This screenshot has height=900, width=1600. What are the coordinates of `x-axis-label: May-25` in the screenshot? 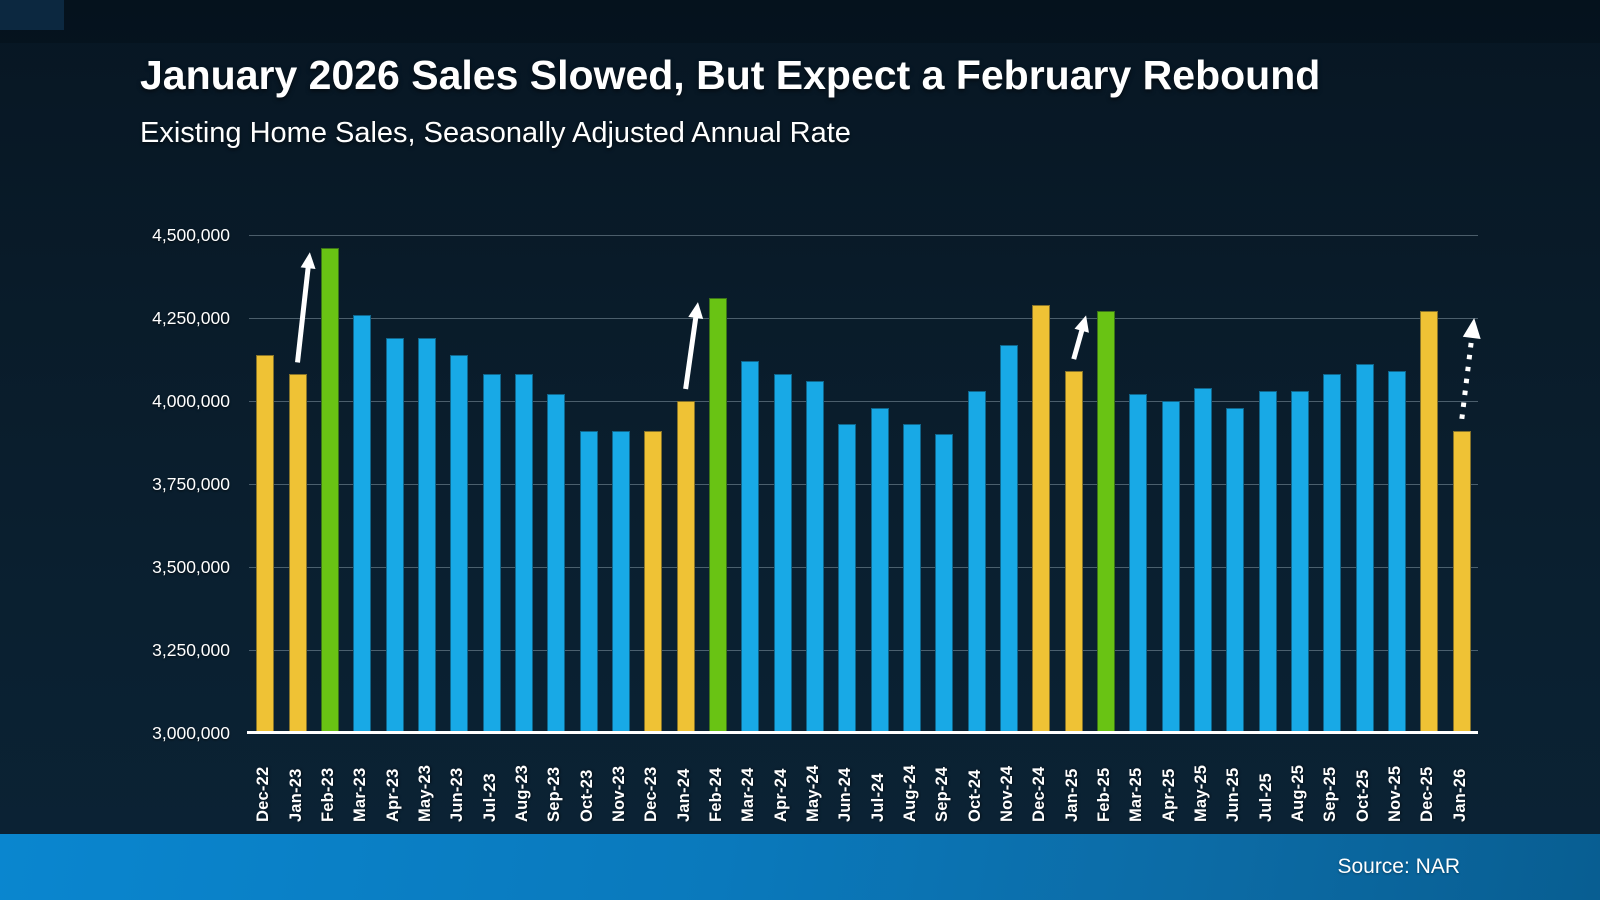 It's located at (1201, 793).